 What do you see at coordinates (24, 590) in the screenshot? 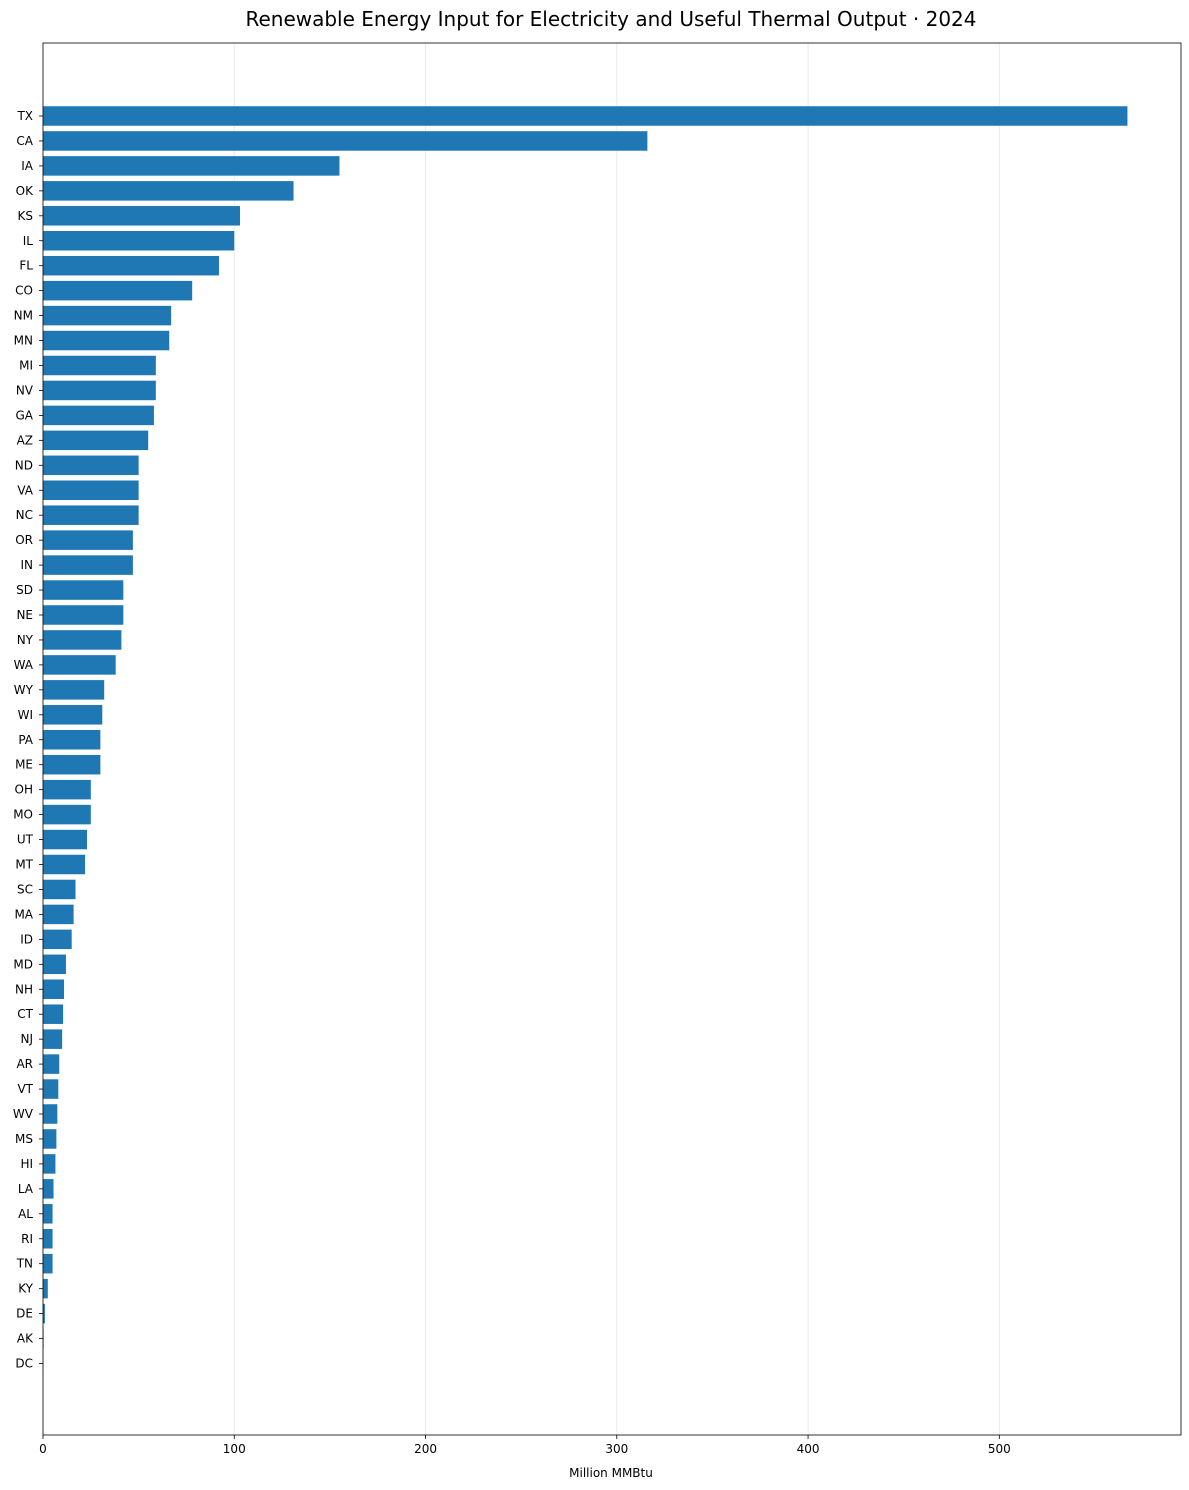
I see `y-tick-label-sd: SD` at bounding box center [24, 590].